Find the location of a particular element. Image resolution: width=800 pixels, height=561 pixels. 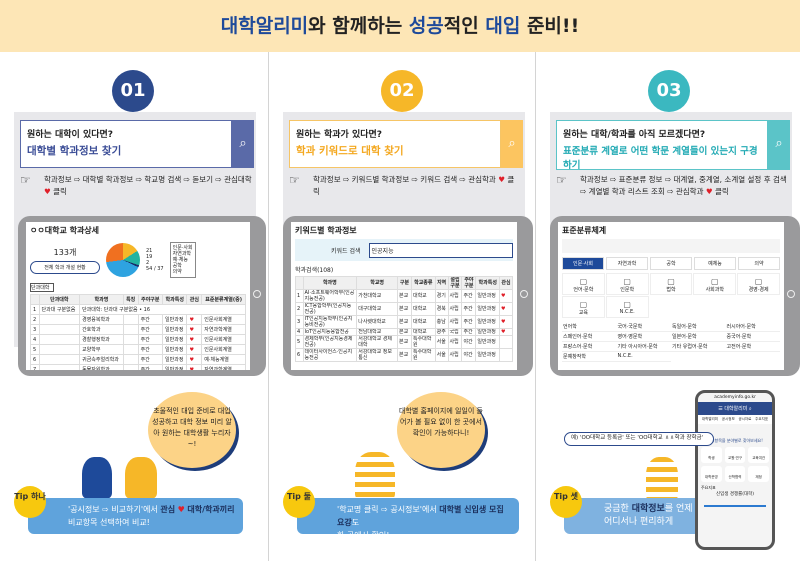

subfield-item: 일본어·문학 is located at coordinates (698, 337).